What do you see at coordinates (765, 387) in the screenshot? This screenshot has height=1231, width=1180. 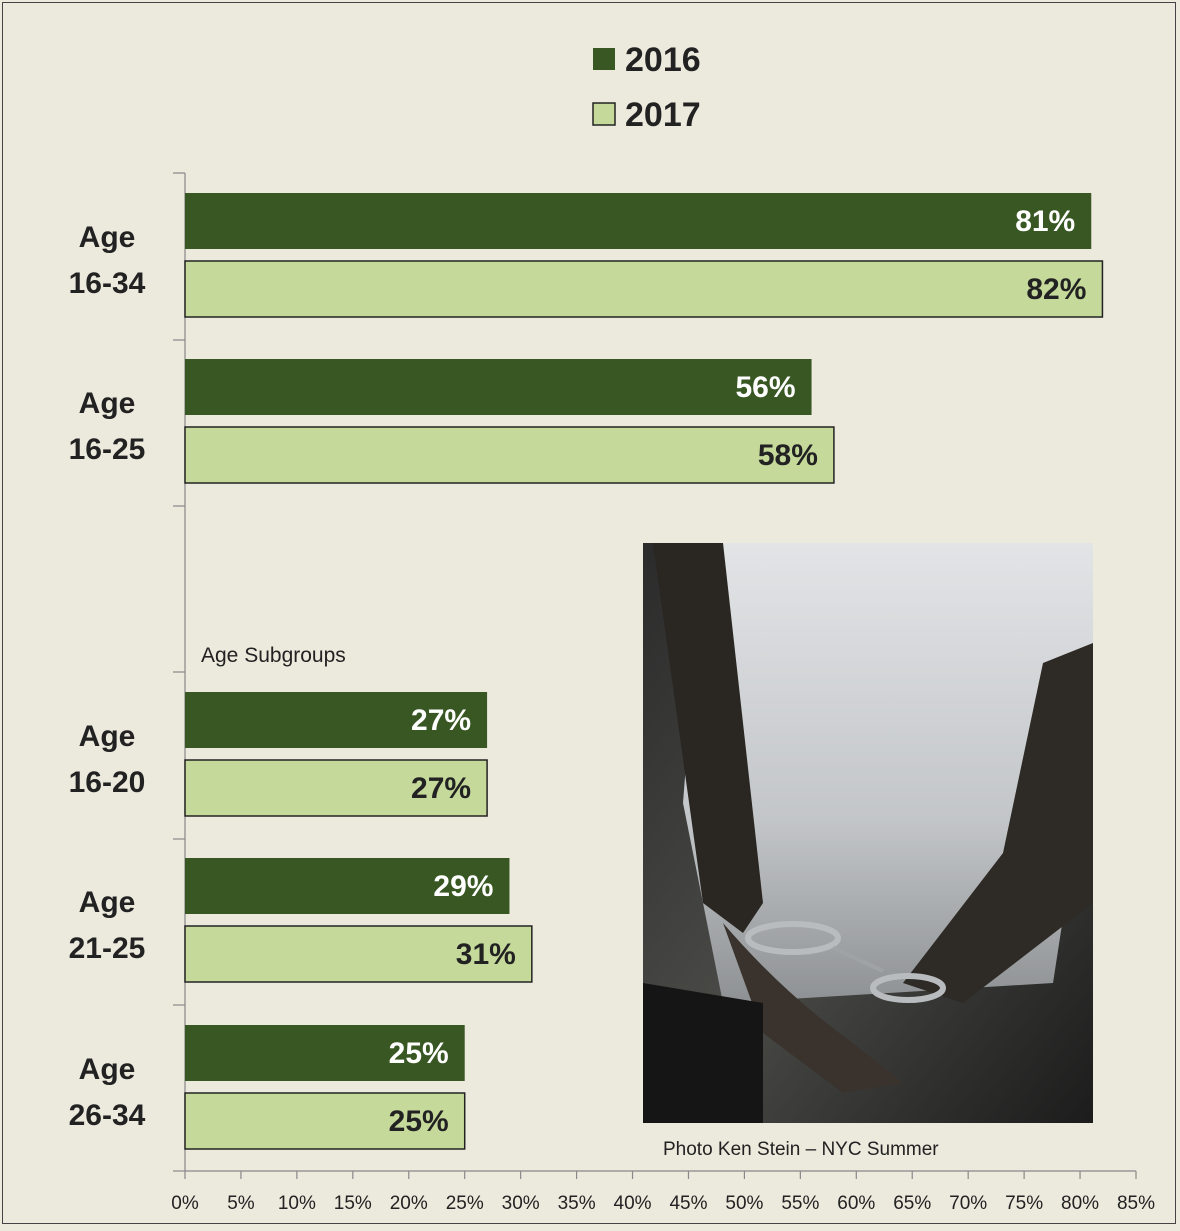 I see `bar-value-label-2016-1: 56%` at bounding box center [765, 387].